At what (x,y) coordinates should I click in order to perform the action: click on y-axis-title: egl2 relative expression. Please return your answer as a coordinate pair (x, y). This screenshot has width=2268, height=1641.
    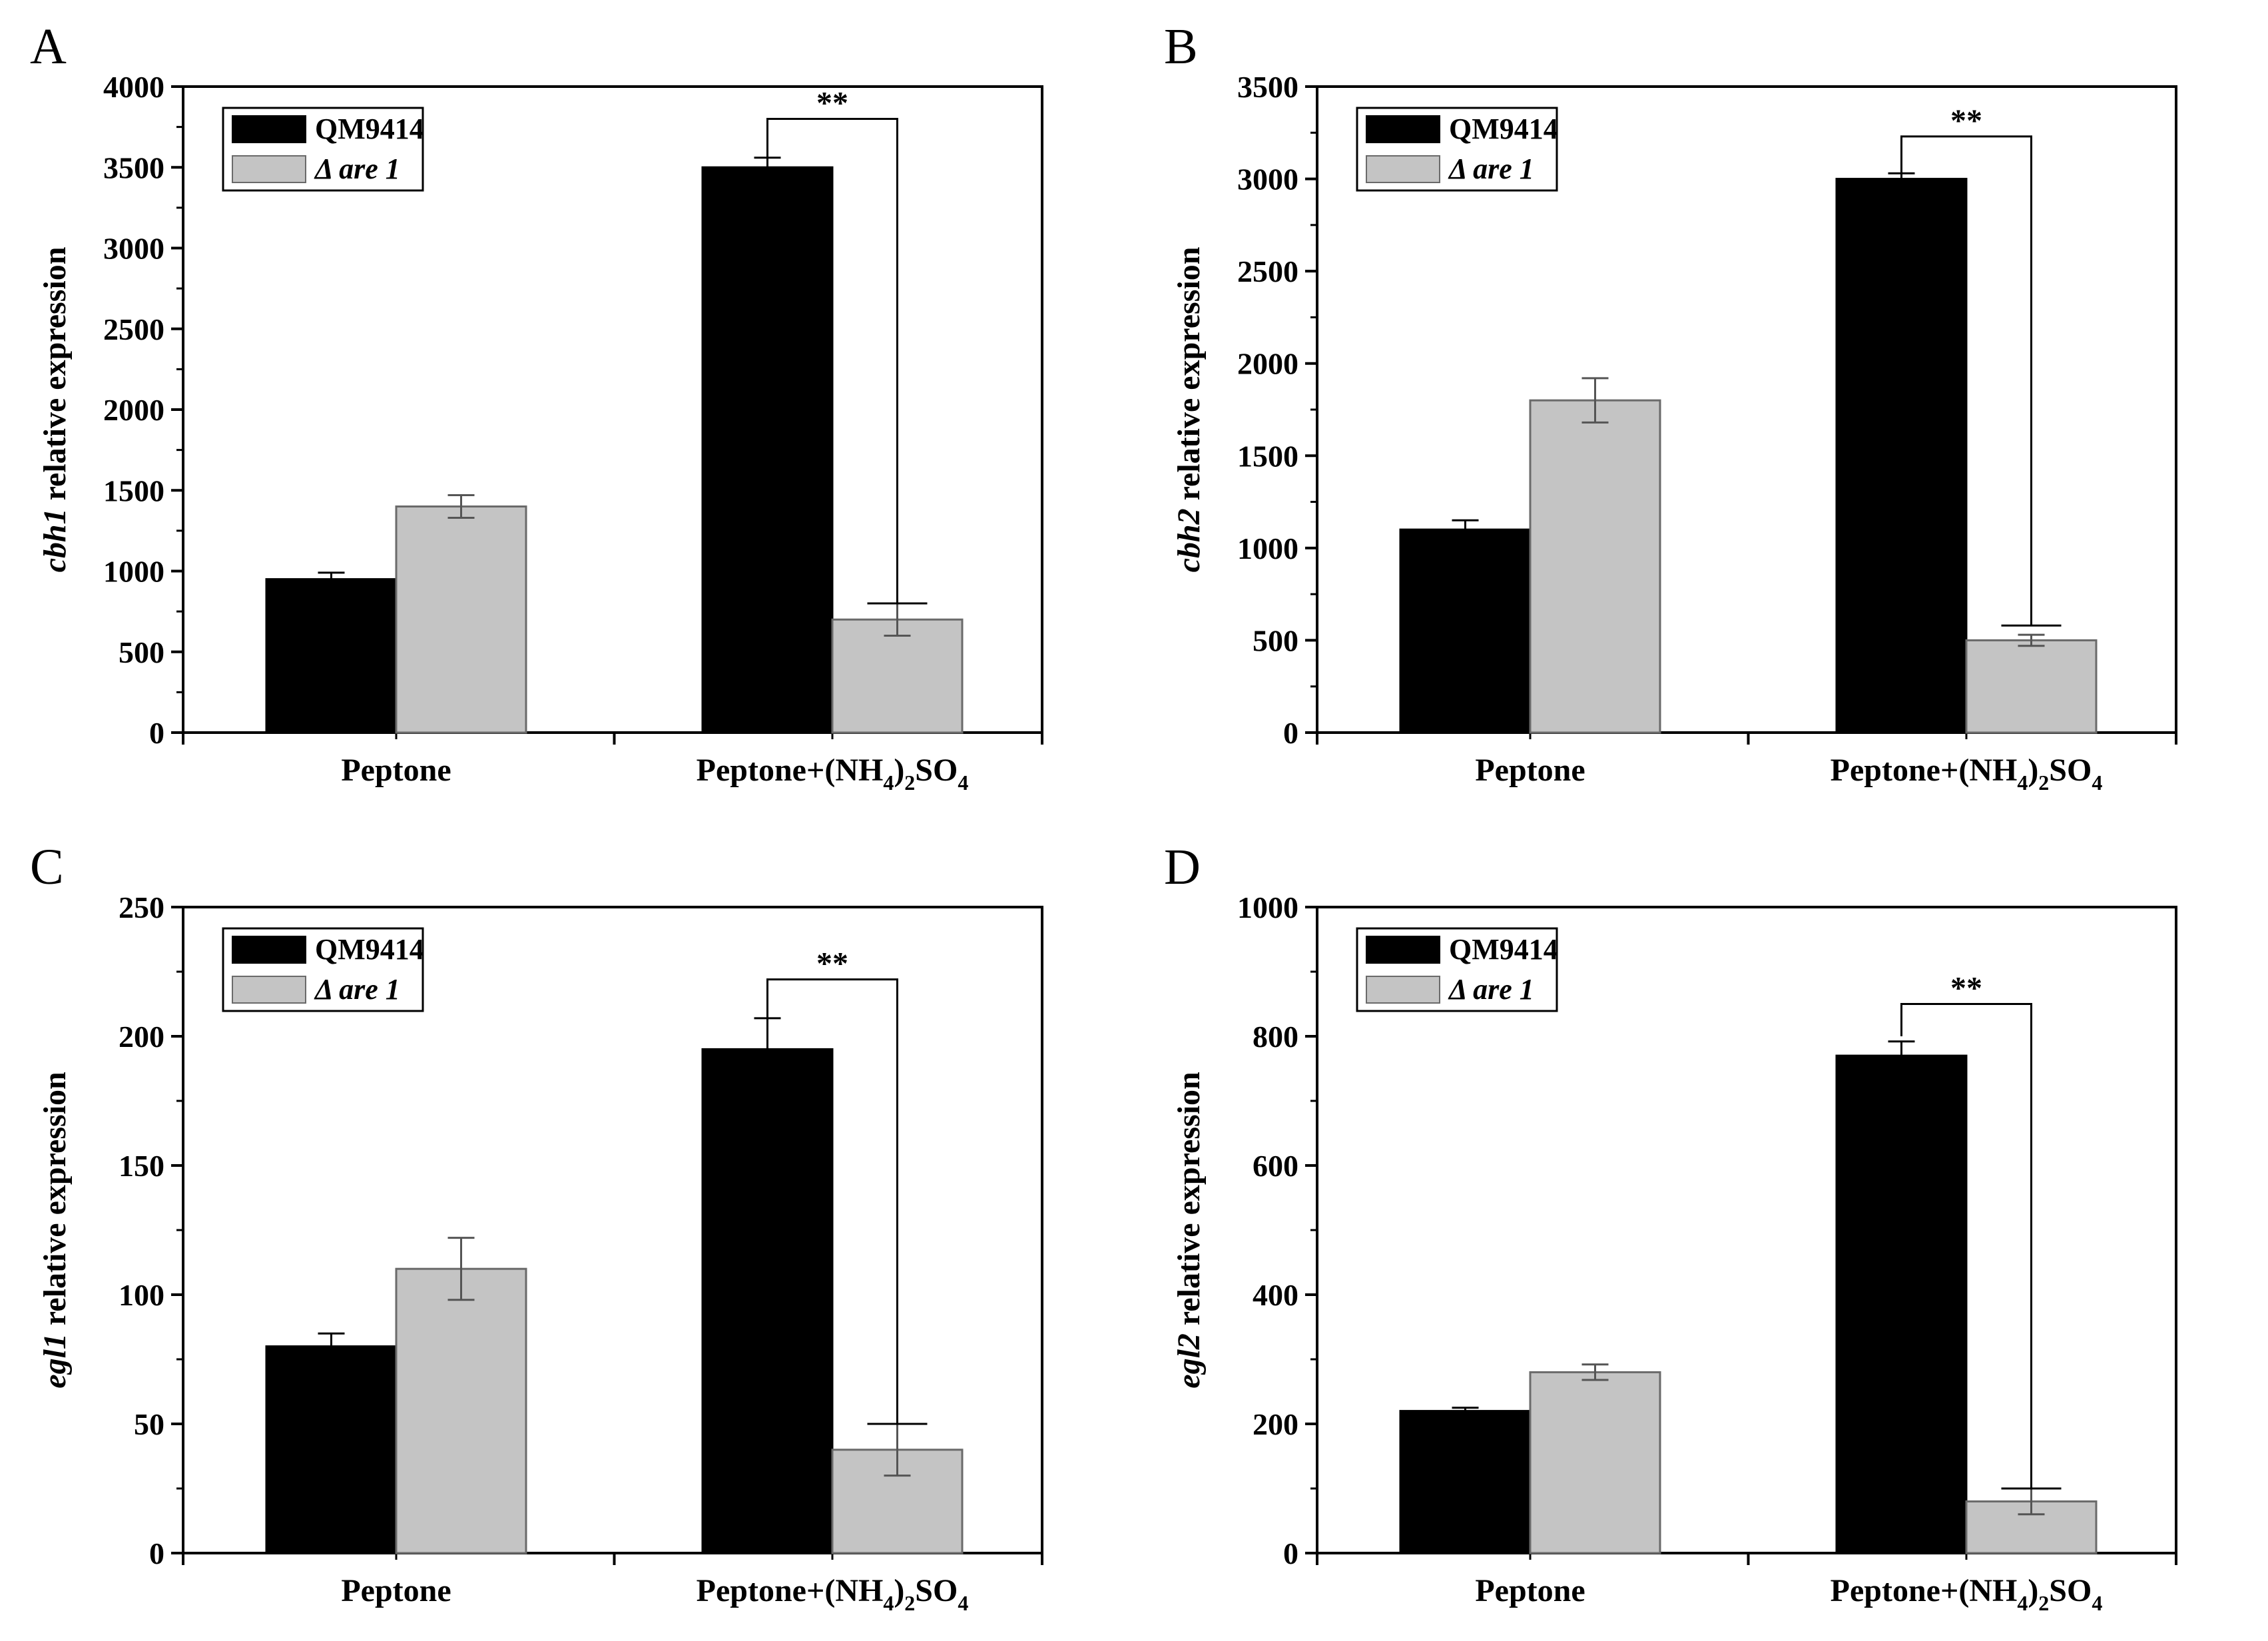
    Looking at the image, I should click on (1189, 1230).